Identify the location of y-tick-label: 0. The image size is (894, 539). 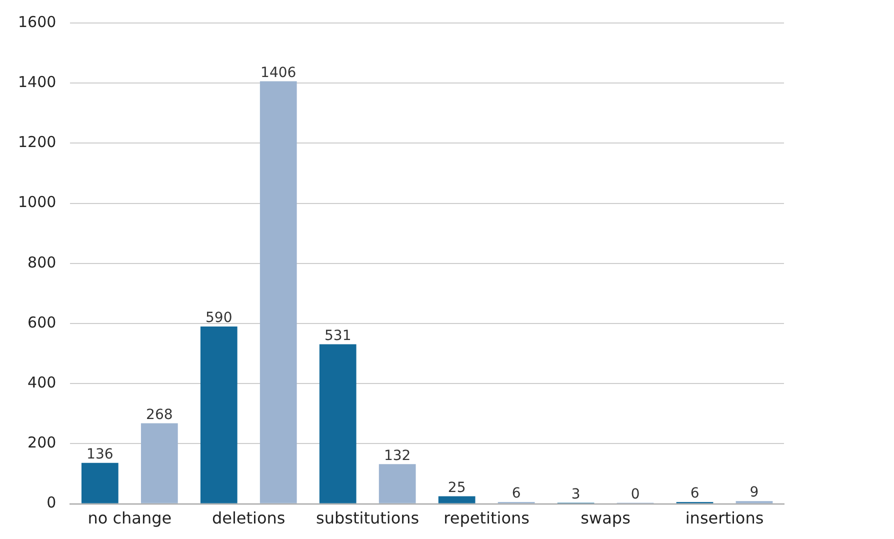
(51, 503).